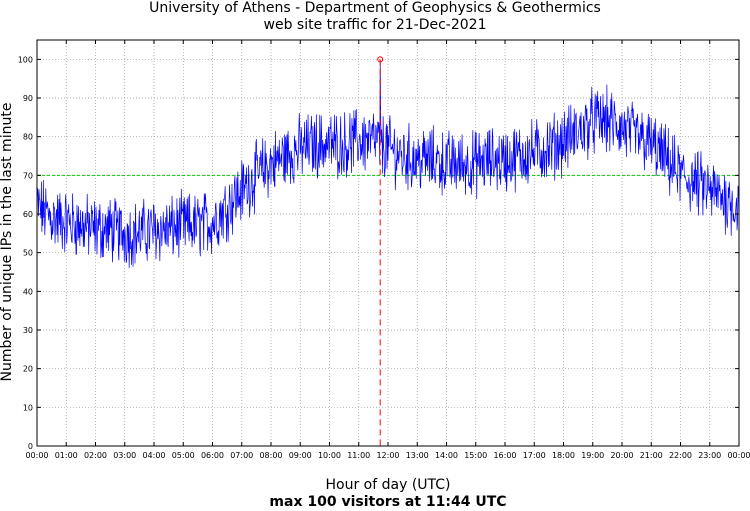  Describe the element at coordinates (28, 137) in the screenshot. I see `y-tick-label: 80` at that location.